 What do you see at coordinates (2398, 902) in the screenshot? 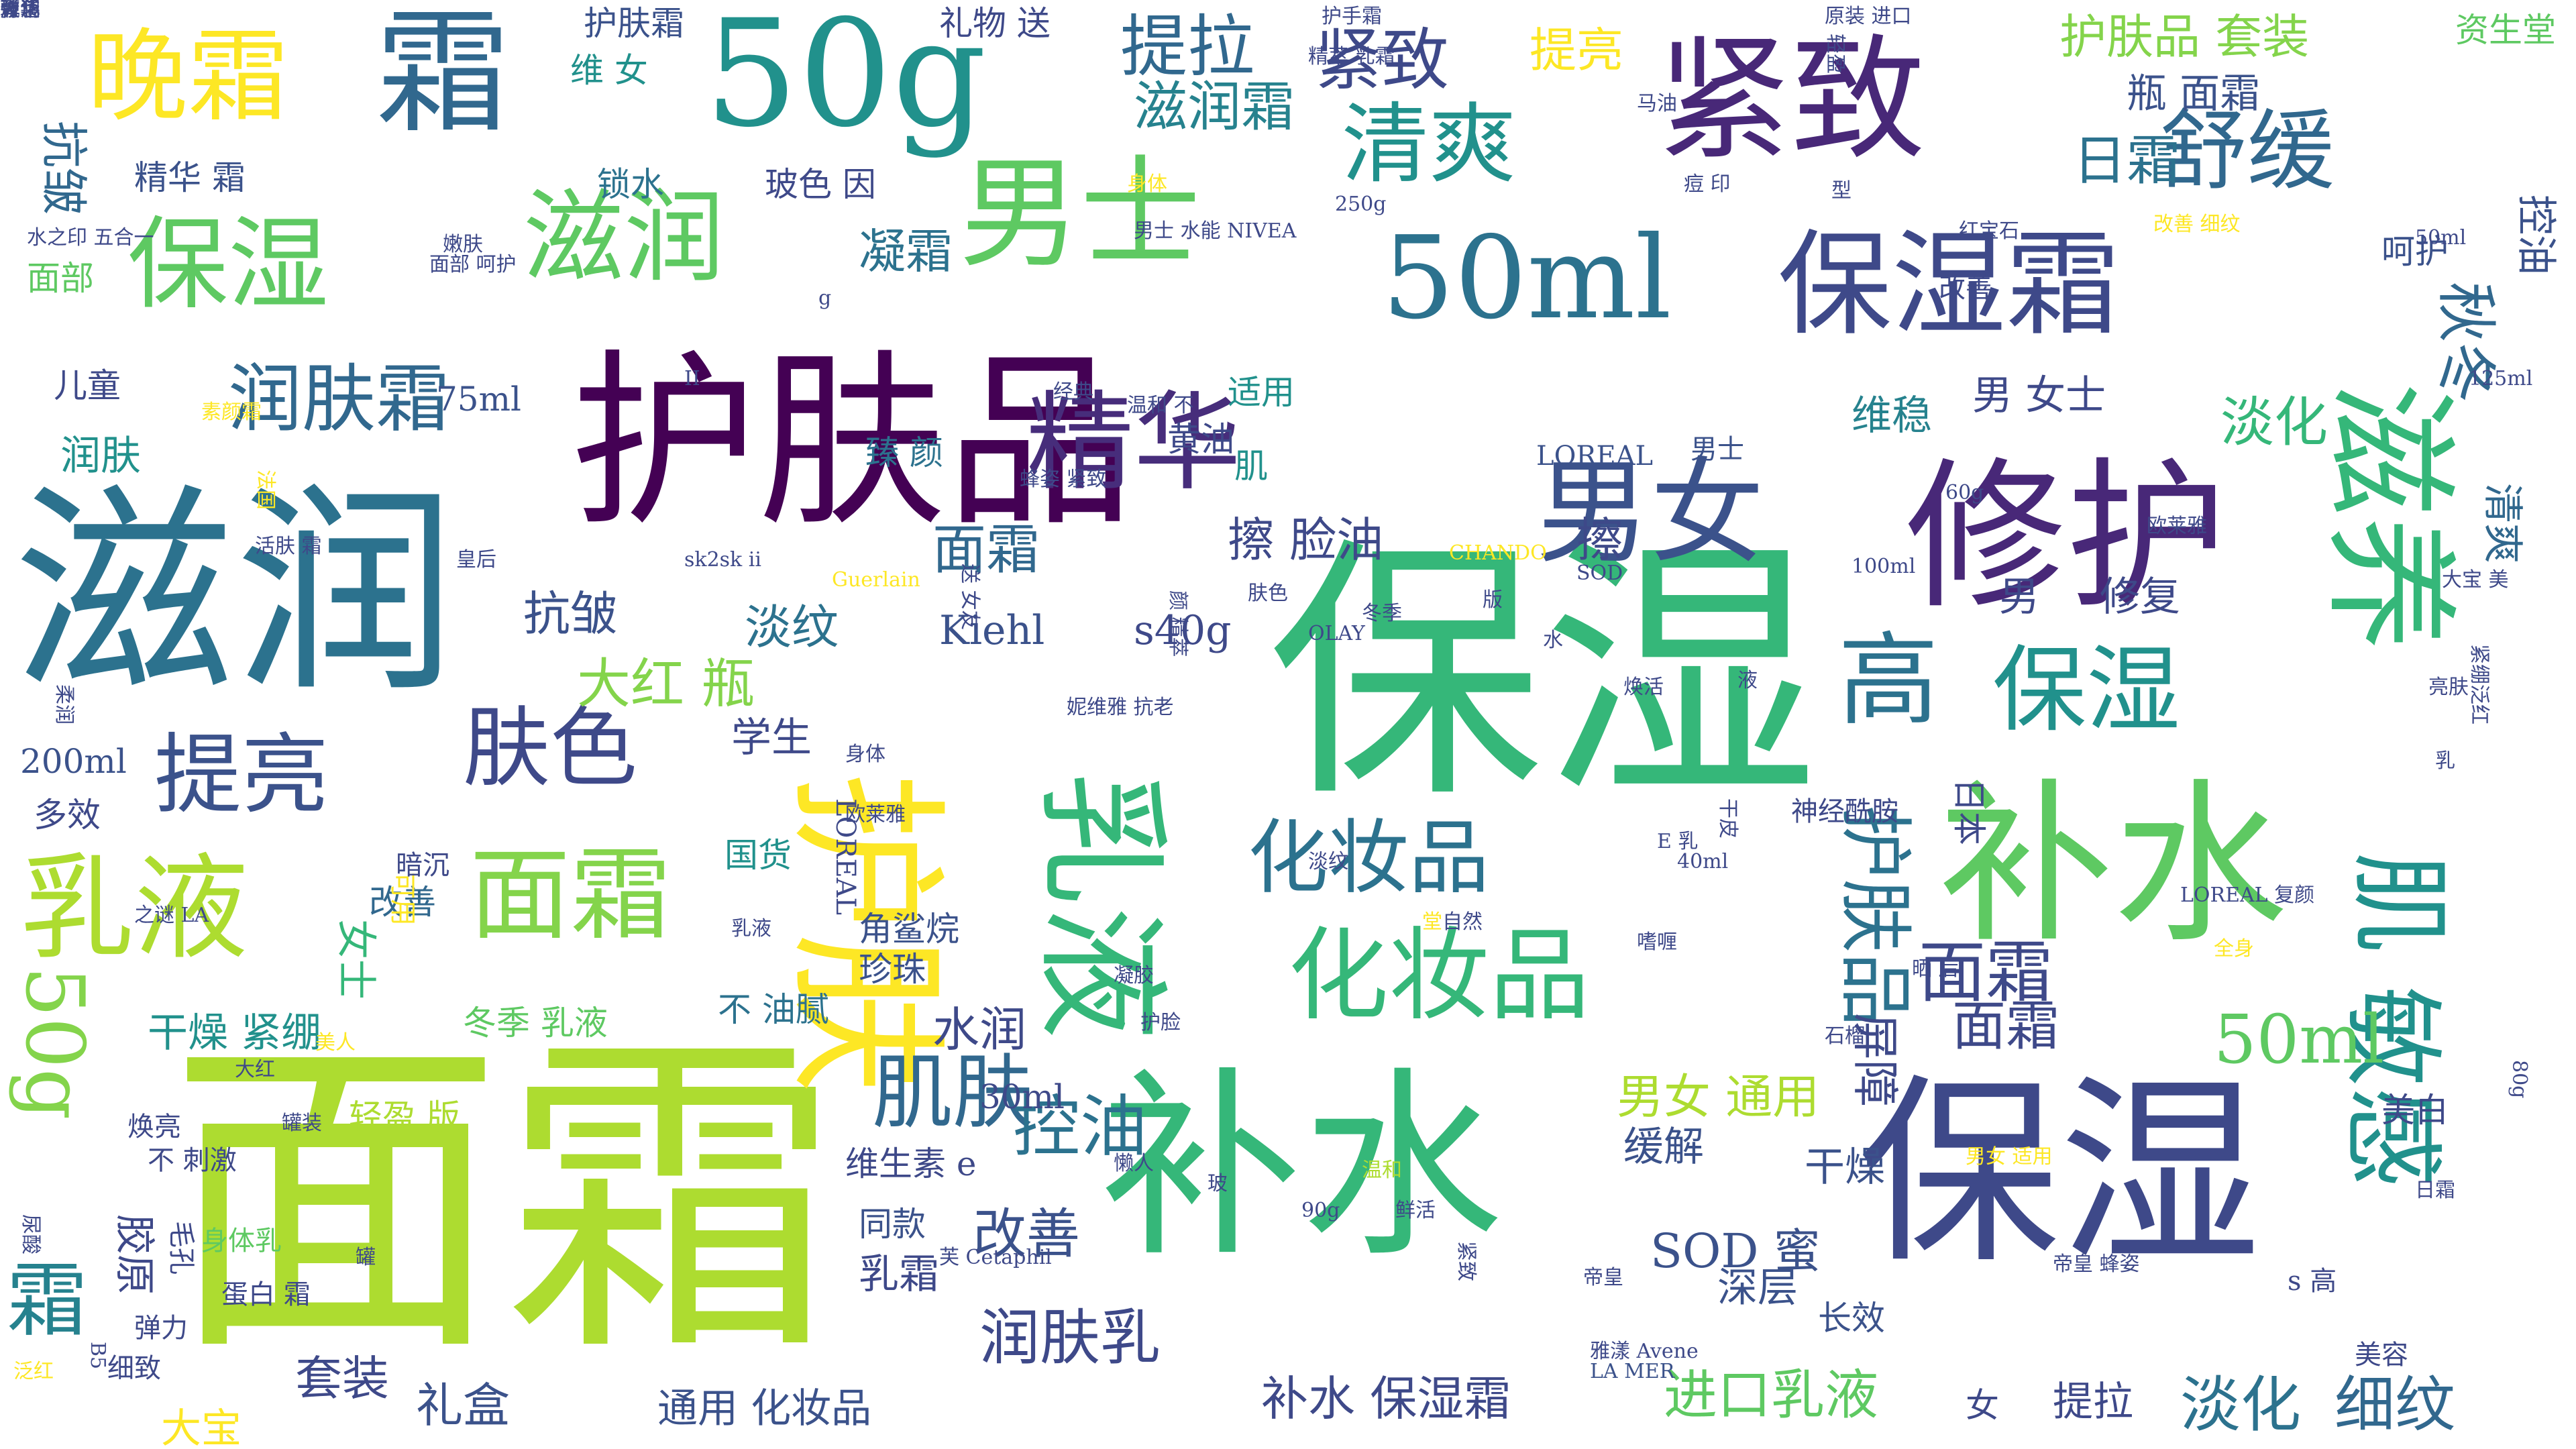
I see `word-cloud-word: 肌` at bounding box center [2398, 902].